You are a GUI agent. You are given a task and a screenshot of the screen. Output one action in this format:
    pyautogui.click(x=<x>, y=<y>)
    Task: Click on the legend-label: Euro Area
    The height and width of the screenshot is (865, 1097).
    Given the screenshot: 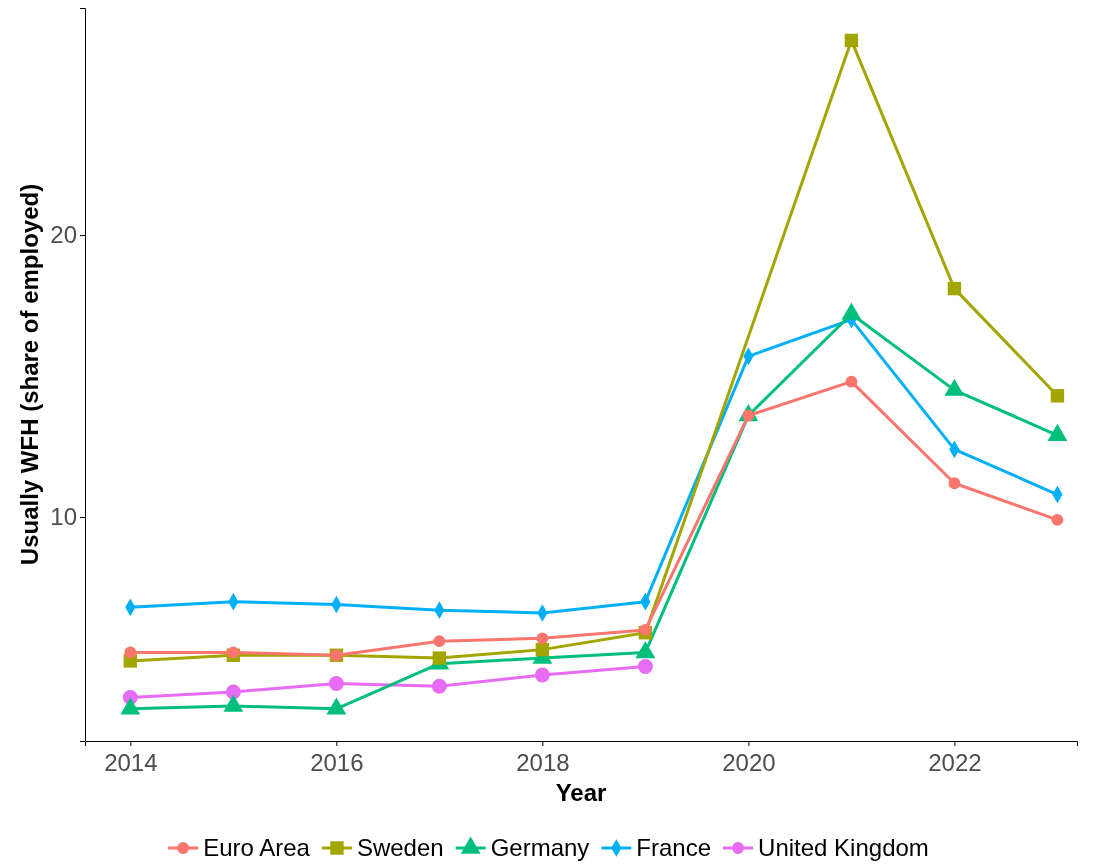 What is the action you would take?
    pyautogui.click(x=257, y=848)
    